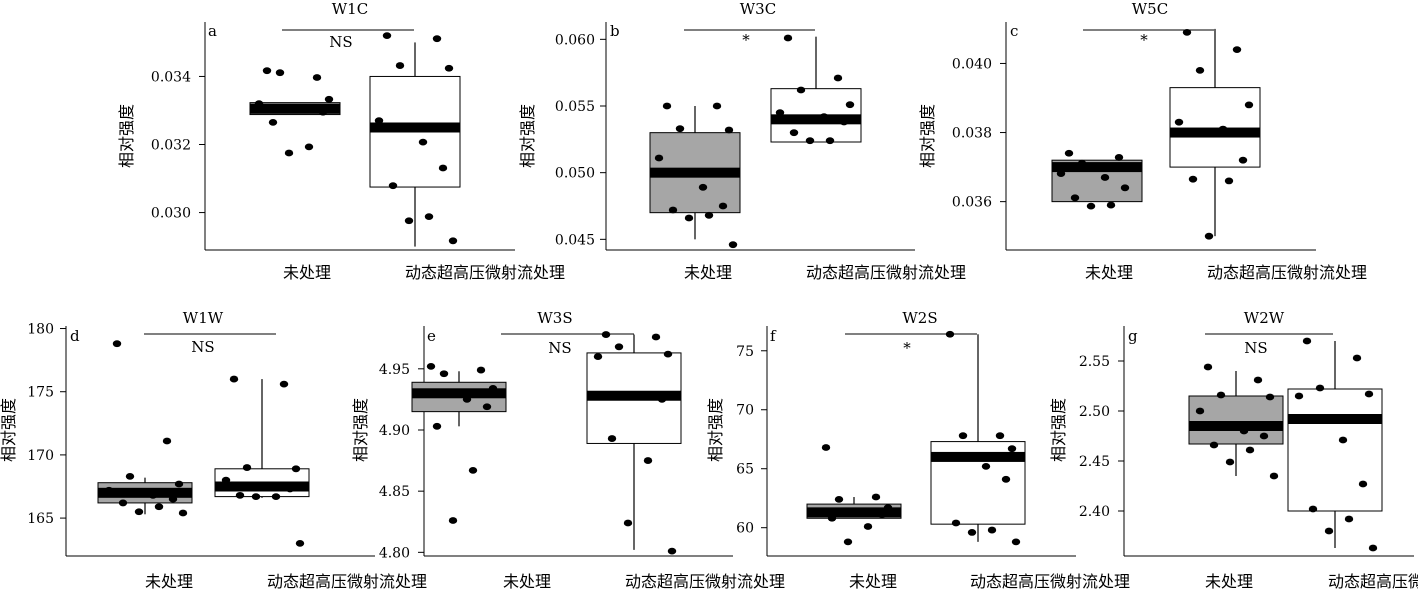 The image size is (1418, 597). What do you see at coordinates (203, 318) in the screenshot?
I see `panel-title: W1W` at bounding box center [203, 318].